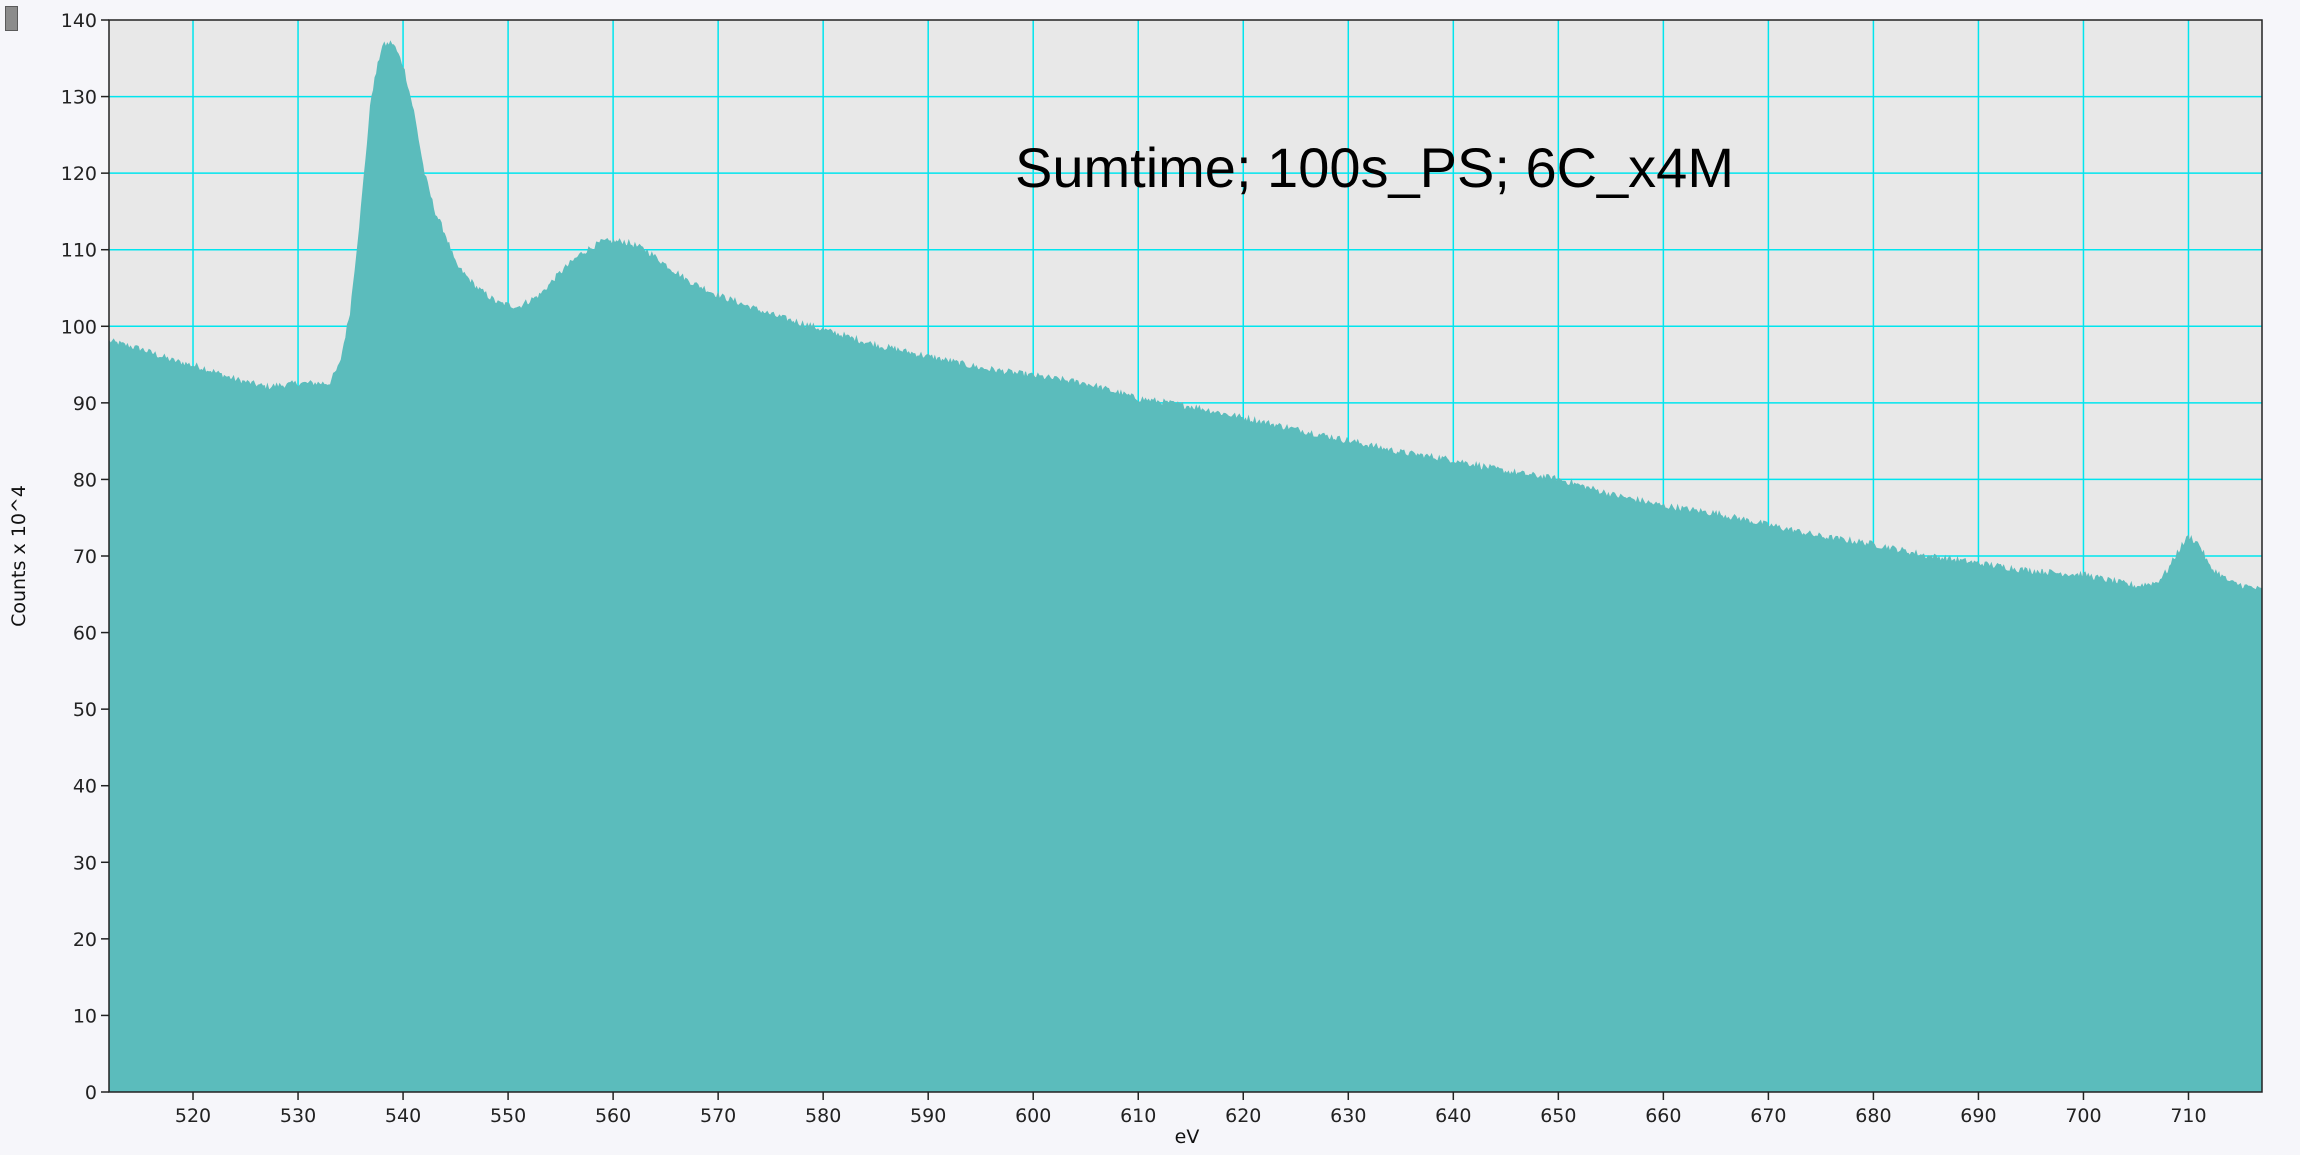  Describe the element at coordinates (85, 480) in the screenshot. I see `y-tick-label: 80` at that location.